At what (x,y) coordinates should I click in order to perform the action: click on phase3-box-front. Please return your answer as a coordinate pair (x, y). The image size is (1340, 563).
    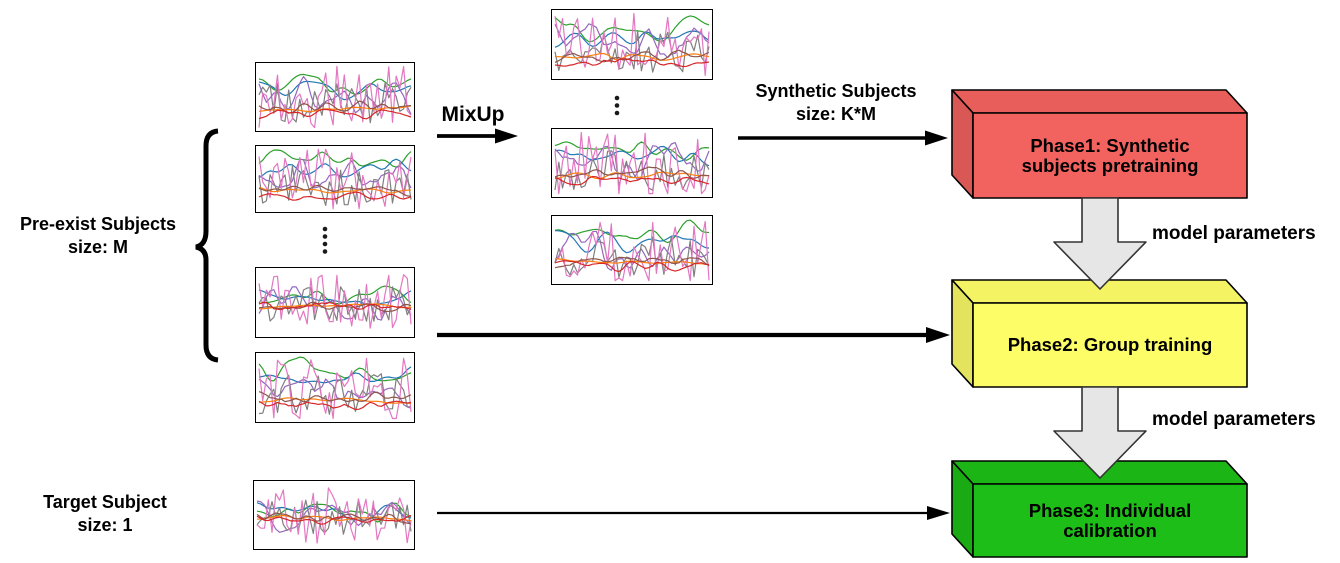
    Looking at the image, I should click on (1110, 520).